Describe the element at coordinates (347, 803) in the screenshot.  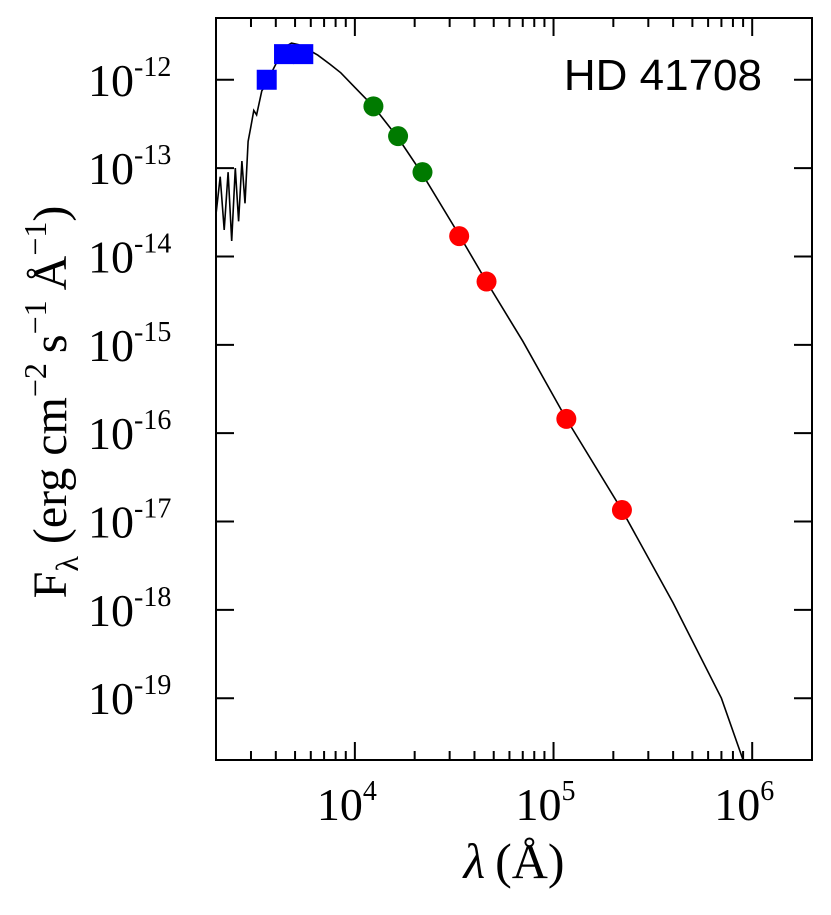
I see `x-tick-label: 10⁴` at that location.